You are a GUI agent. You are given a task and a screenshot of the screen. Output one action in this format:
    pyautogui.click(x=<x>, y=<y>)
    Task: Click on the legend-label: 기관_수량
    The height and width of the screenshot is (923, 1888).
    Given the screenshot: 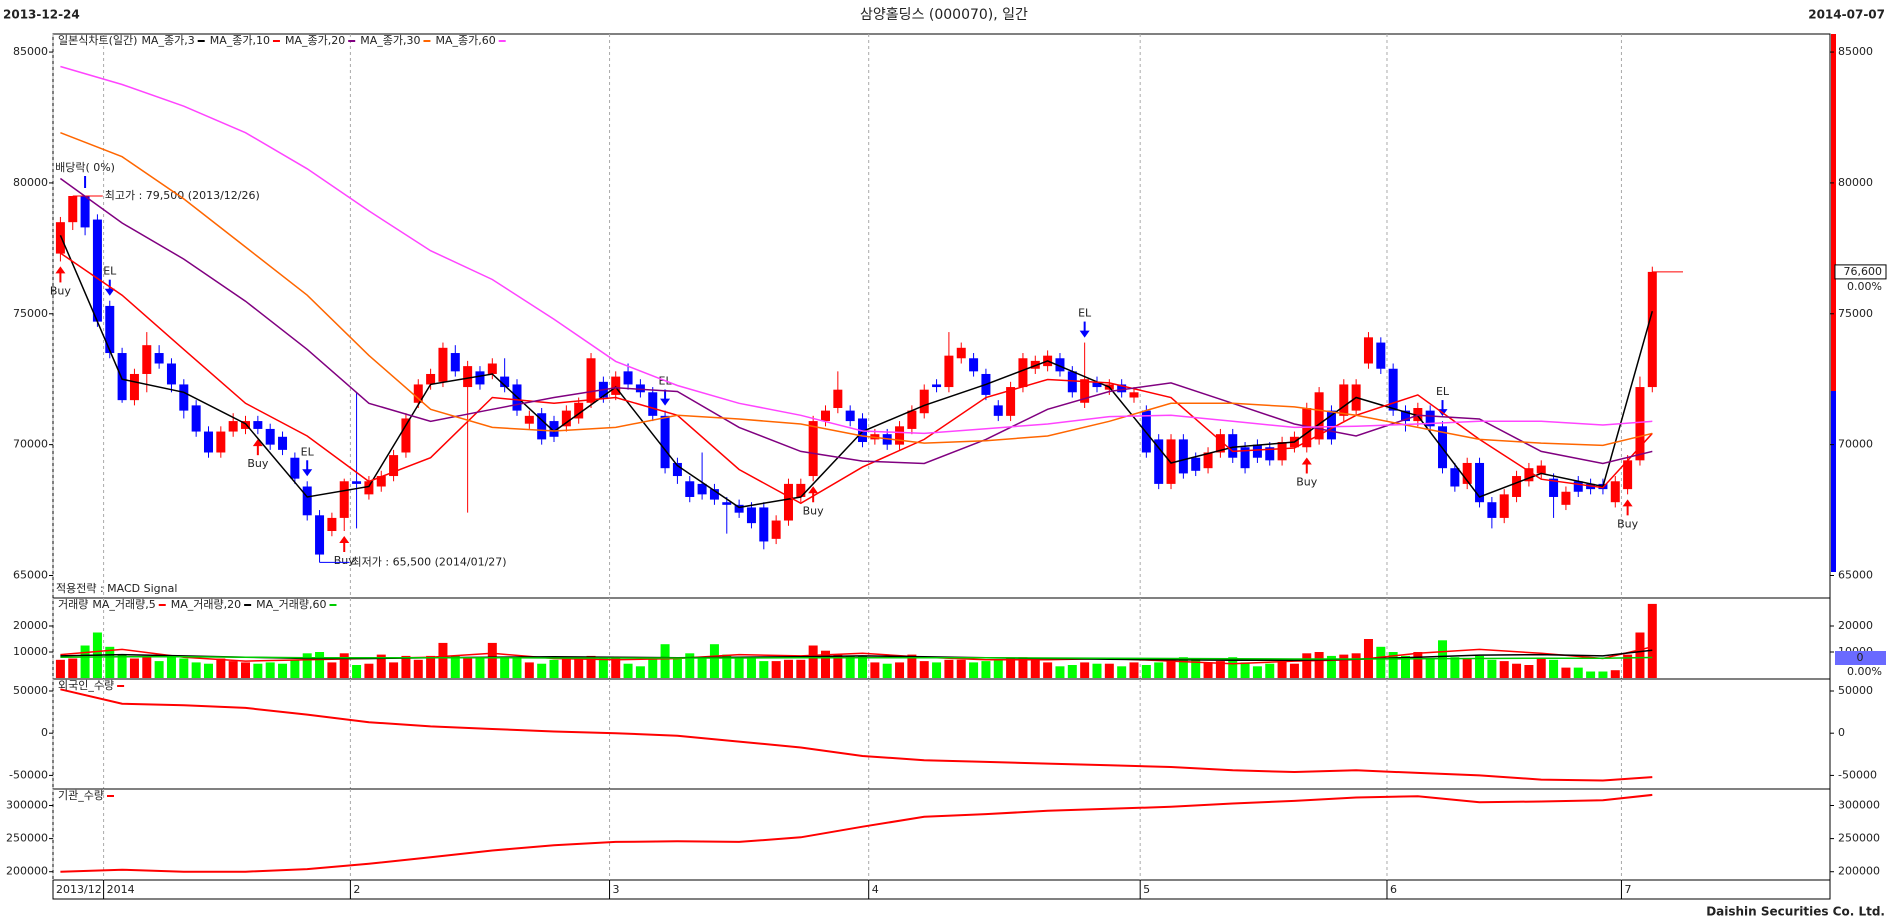 What is the action you would take?
    pyautogui.click(x=81, y=795)
    